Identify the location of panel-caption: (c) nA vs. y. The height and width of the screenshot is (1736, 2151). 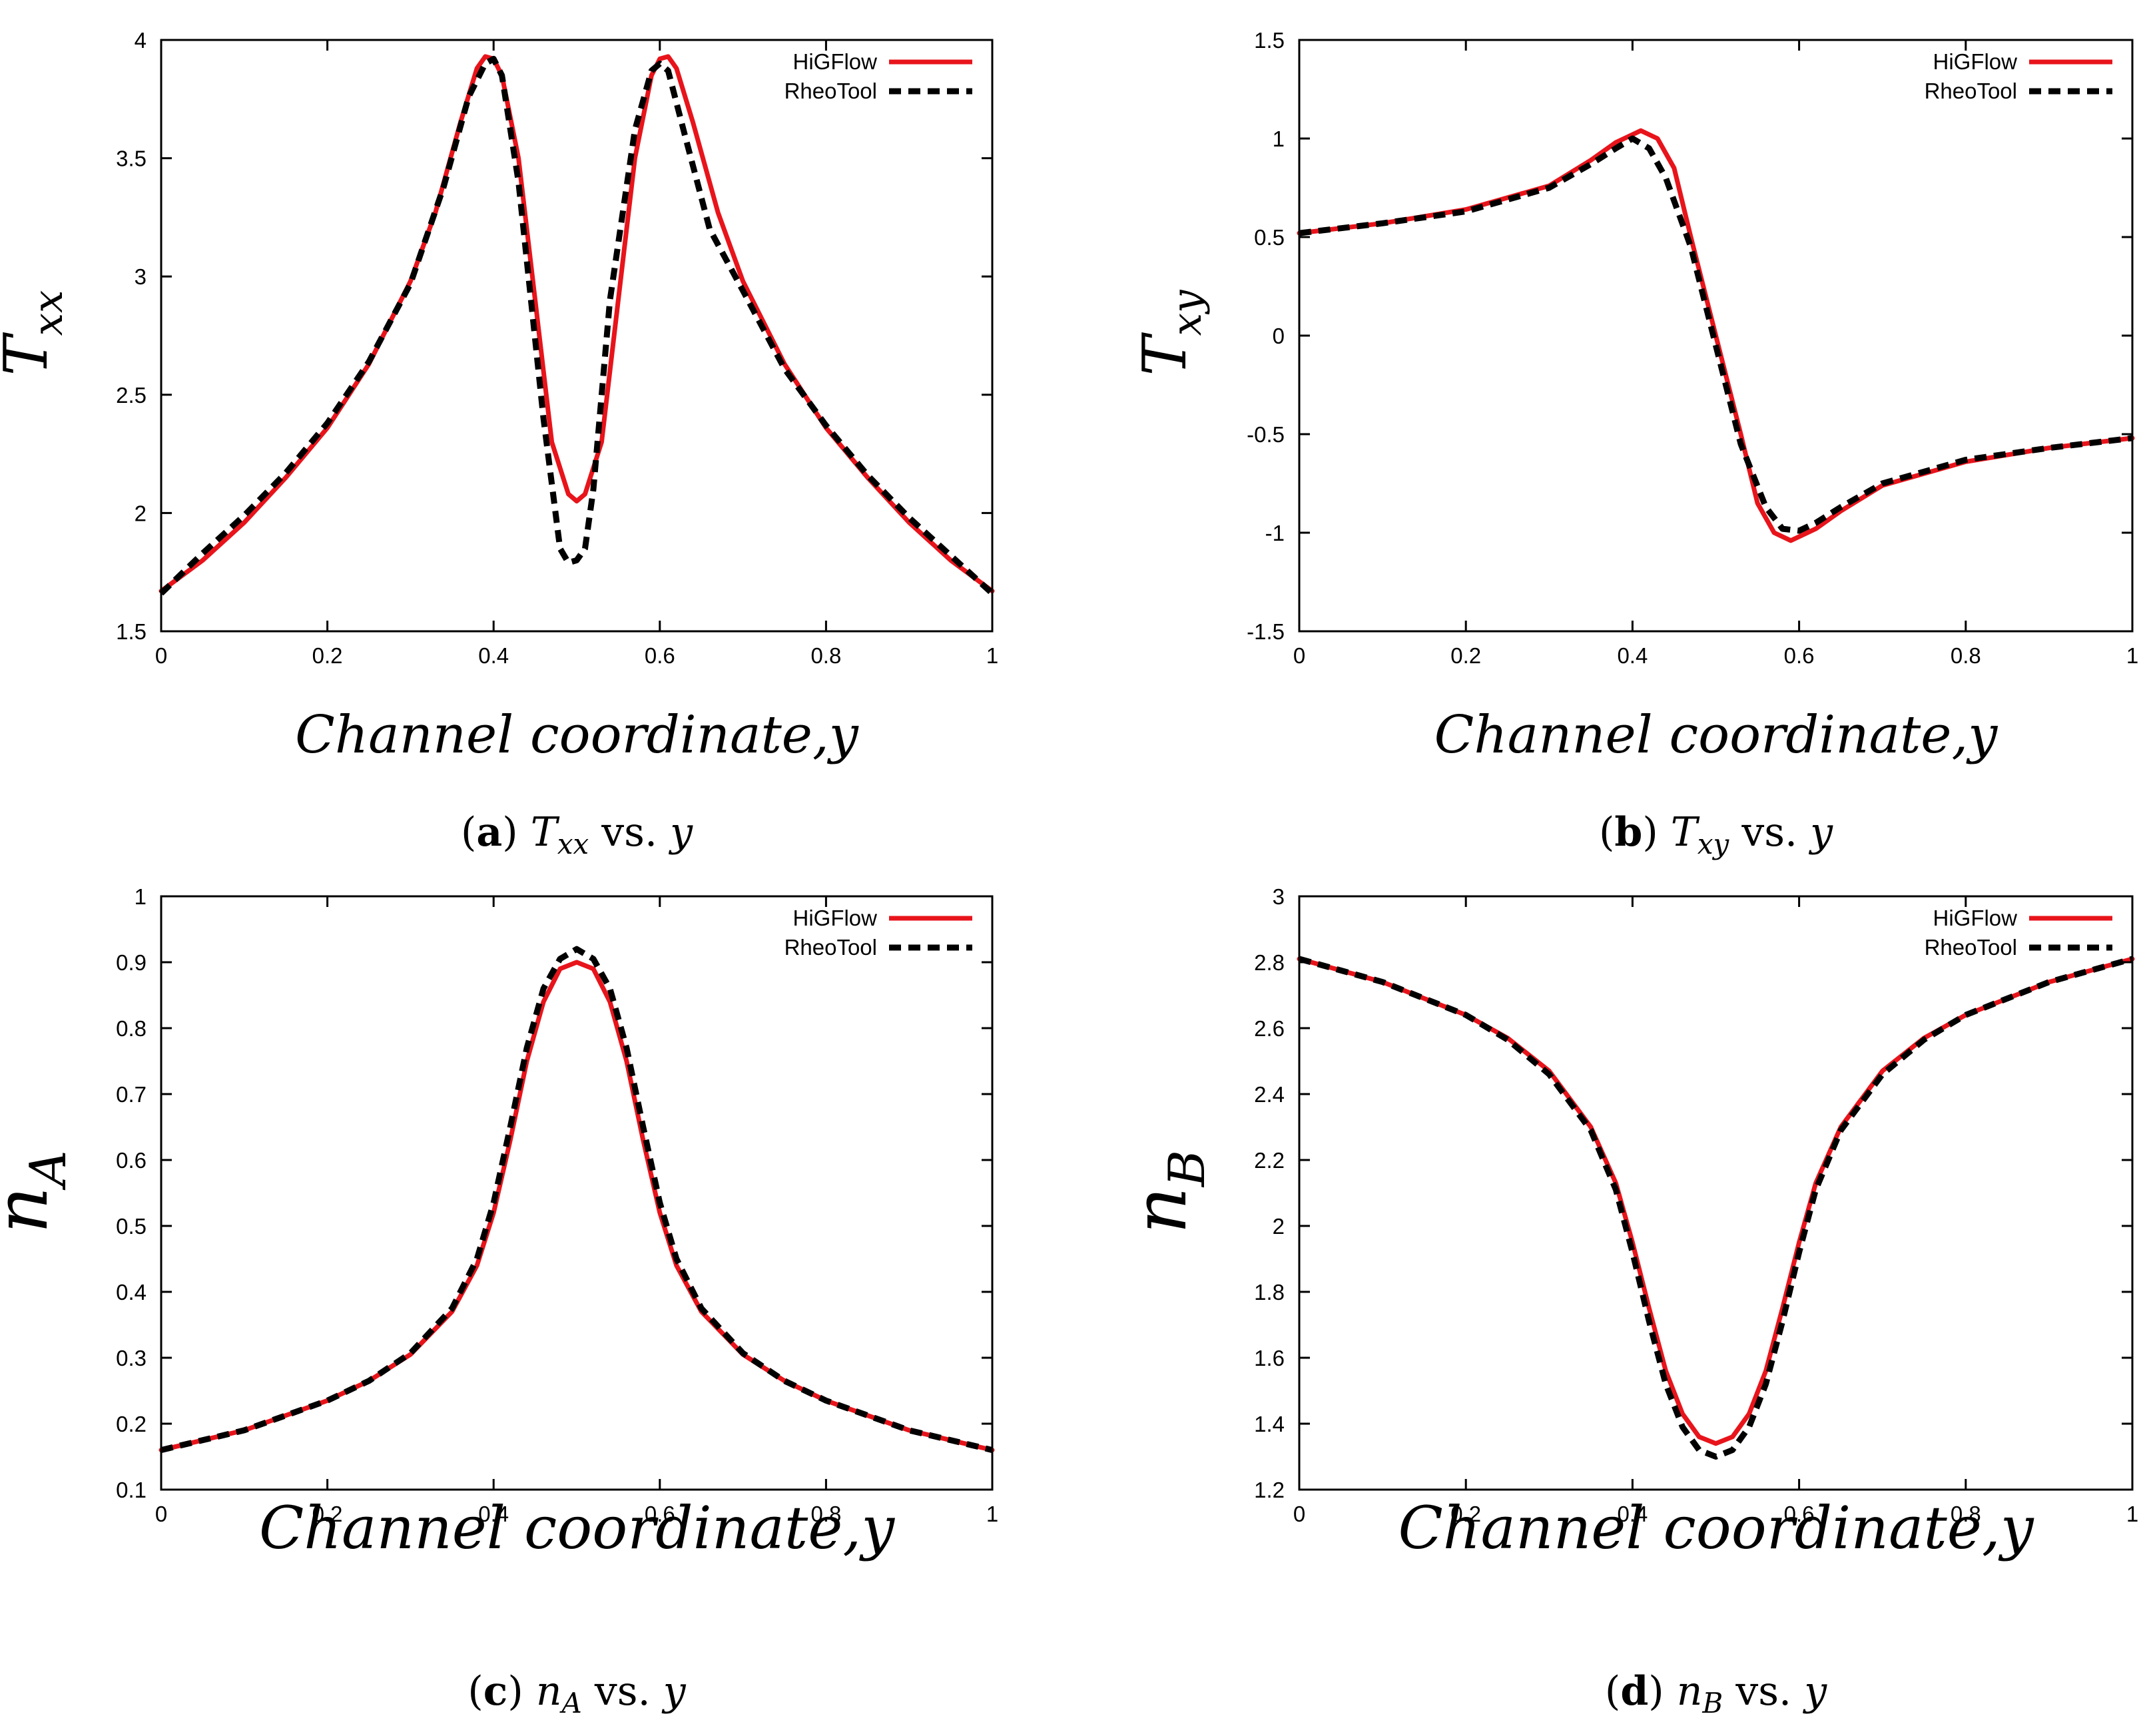
(576, 1693).